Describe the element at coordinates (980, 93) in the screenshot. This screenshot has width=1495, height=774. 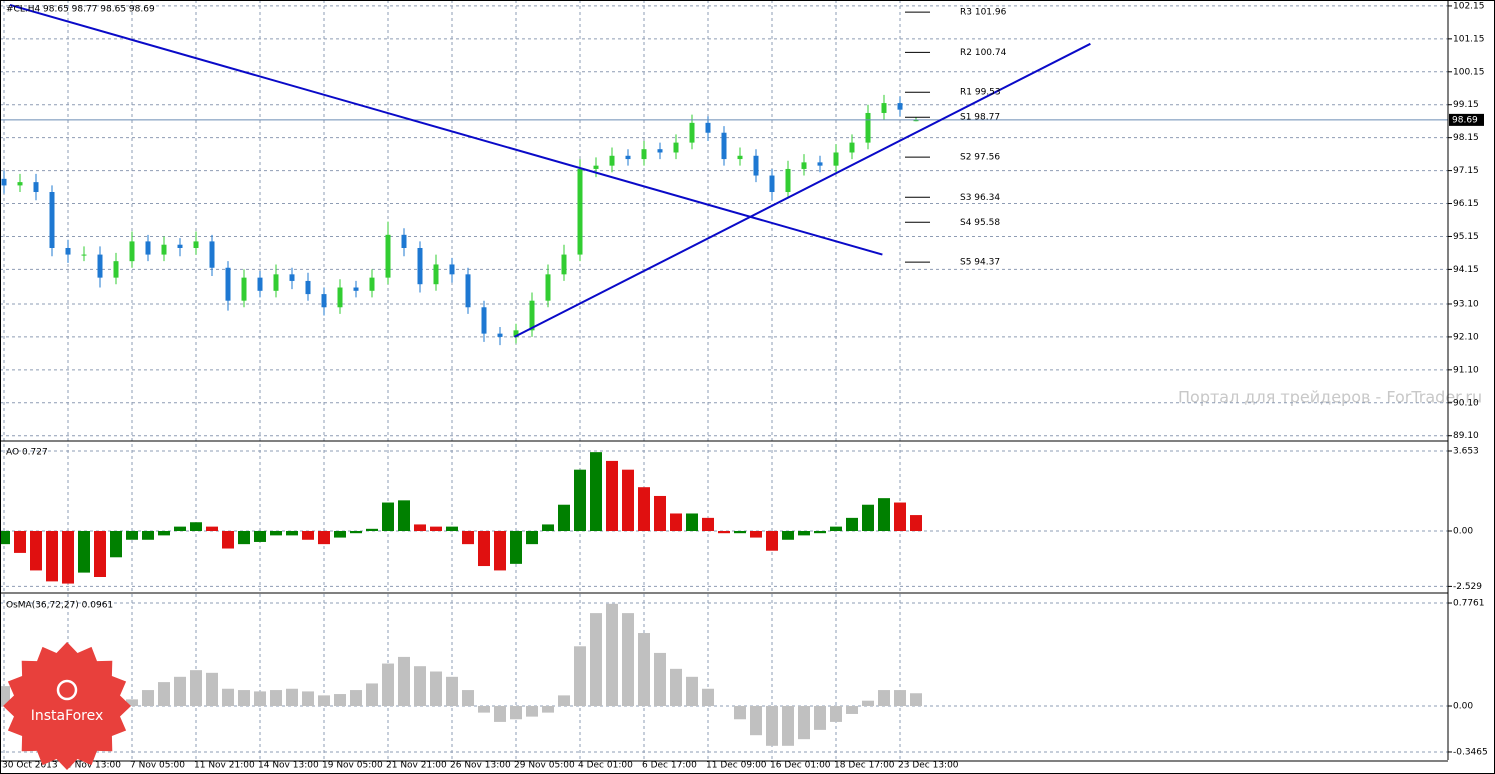
I see `pivot-label: R1 99.53` at that location.